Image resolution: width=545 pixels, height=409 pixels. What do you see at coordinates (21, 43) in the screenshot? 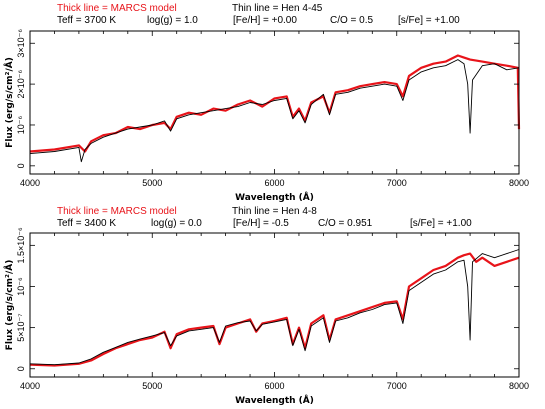
I see `y-tick-label: 3×10⁻⁶` at bounding box center [21, 43].